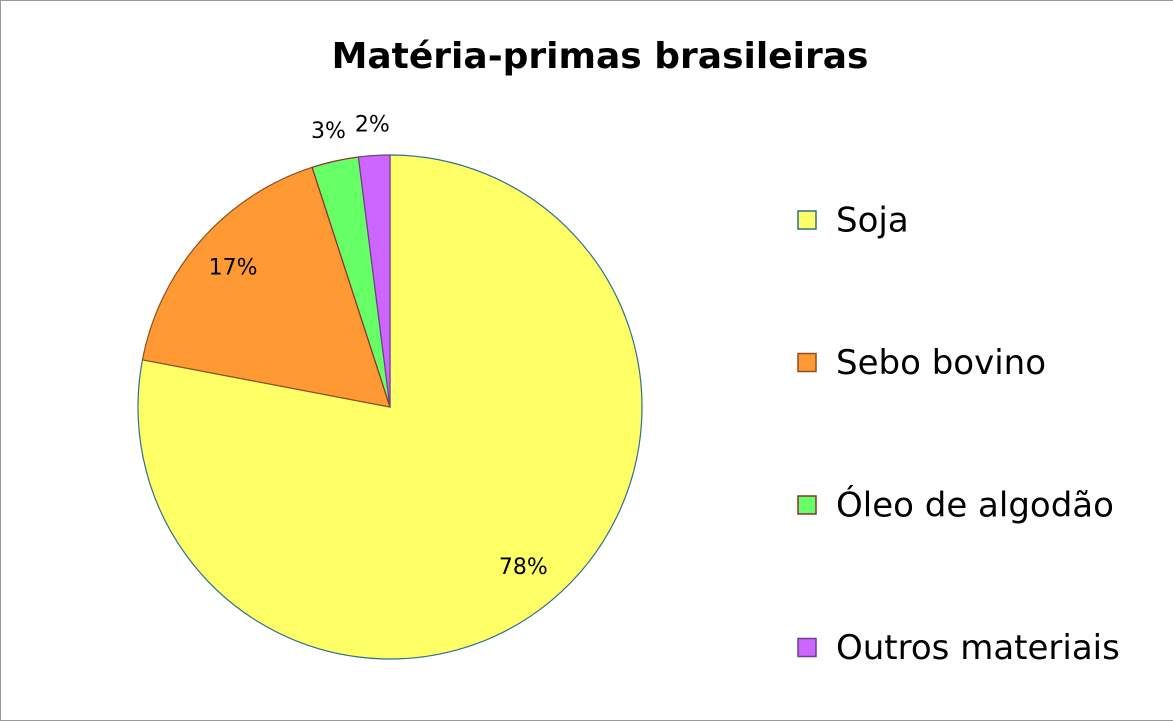 This screenshot has width=1173, height=721. I want to click on data-label: 17%, so click(233, 268).